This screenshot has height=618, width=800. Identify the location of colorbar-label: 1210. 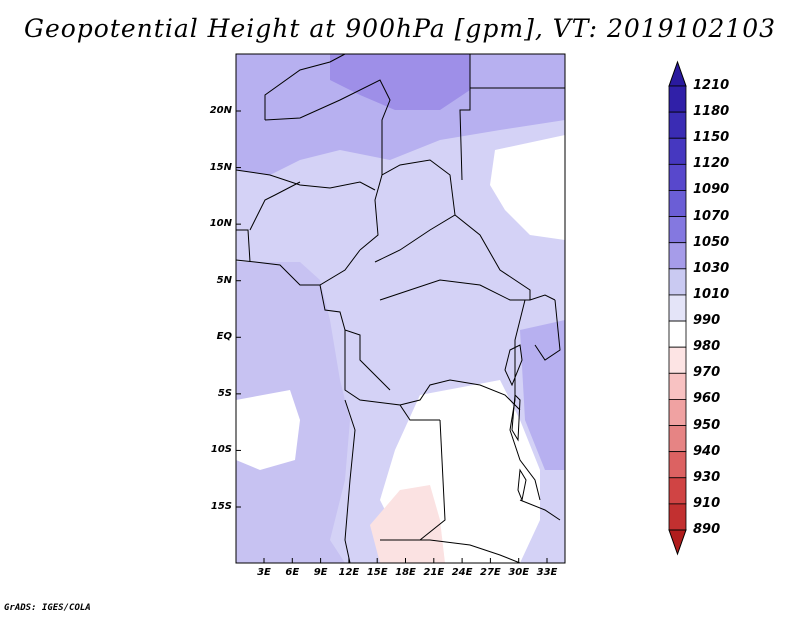
(711, 85).